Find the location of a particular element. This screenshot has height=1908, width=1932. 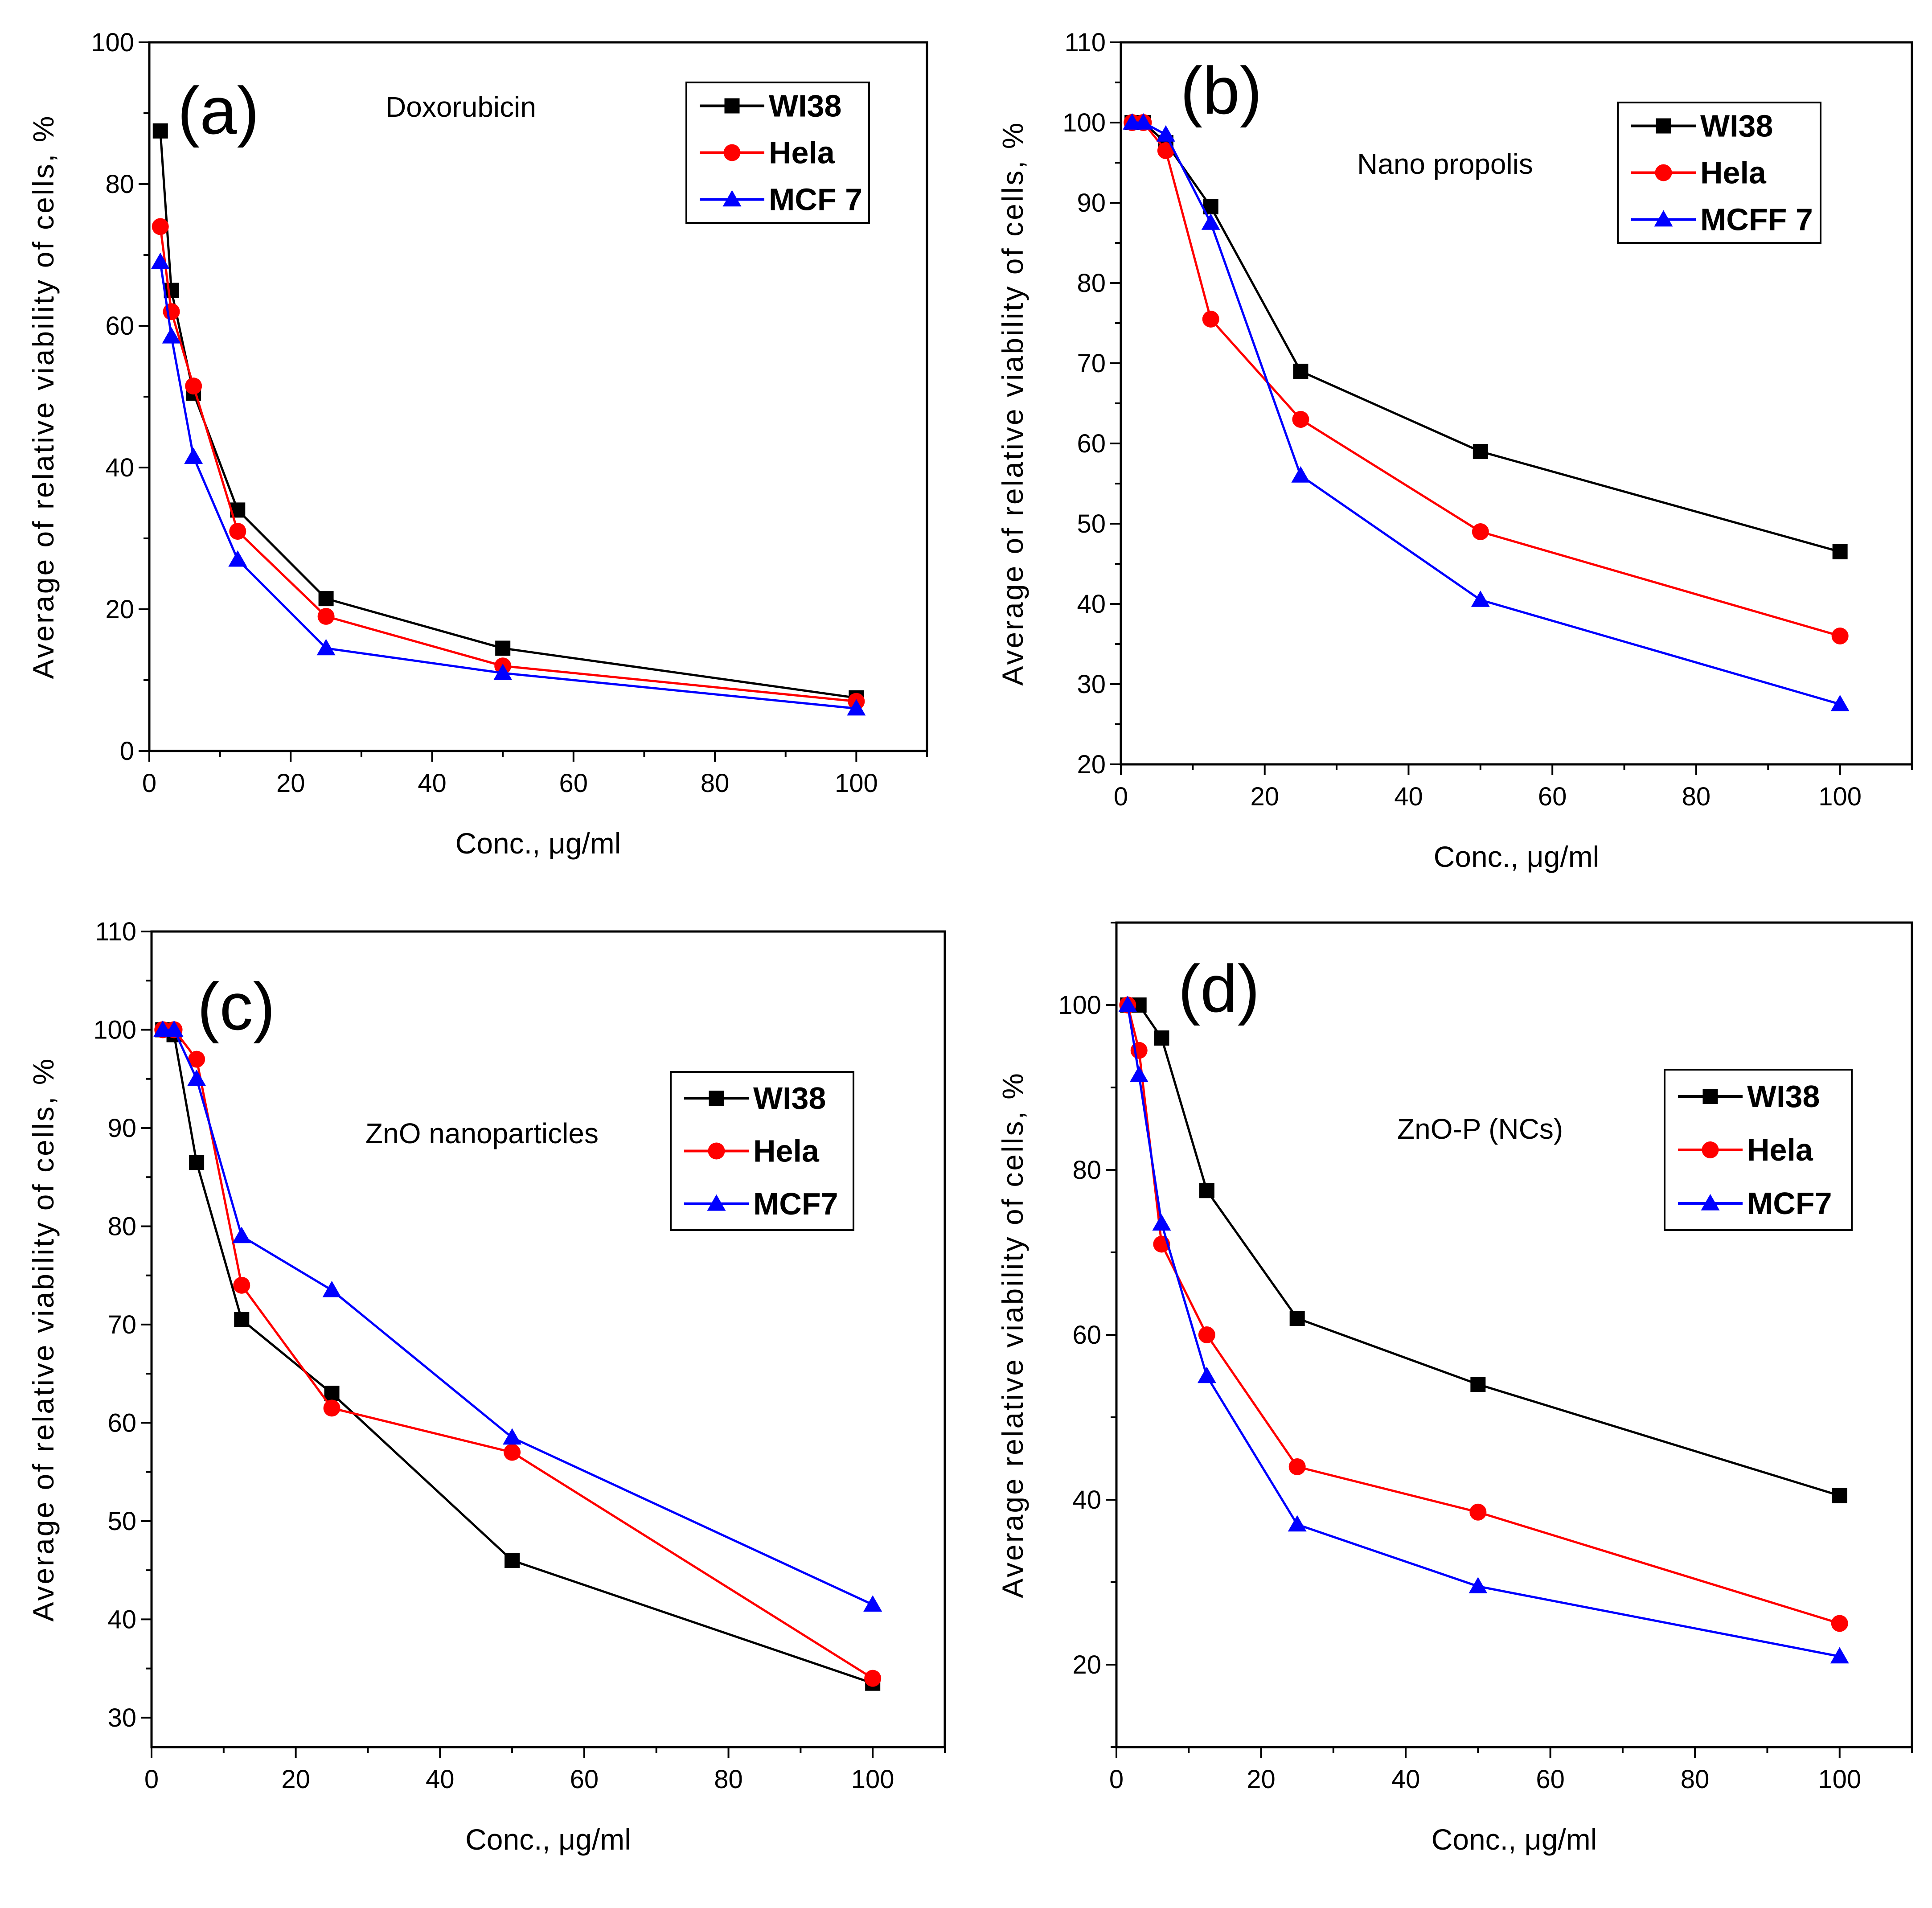

panel-caption: ZnO-P (NCs) is located at coordinates (1480, 1129).